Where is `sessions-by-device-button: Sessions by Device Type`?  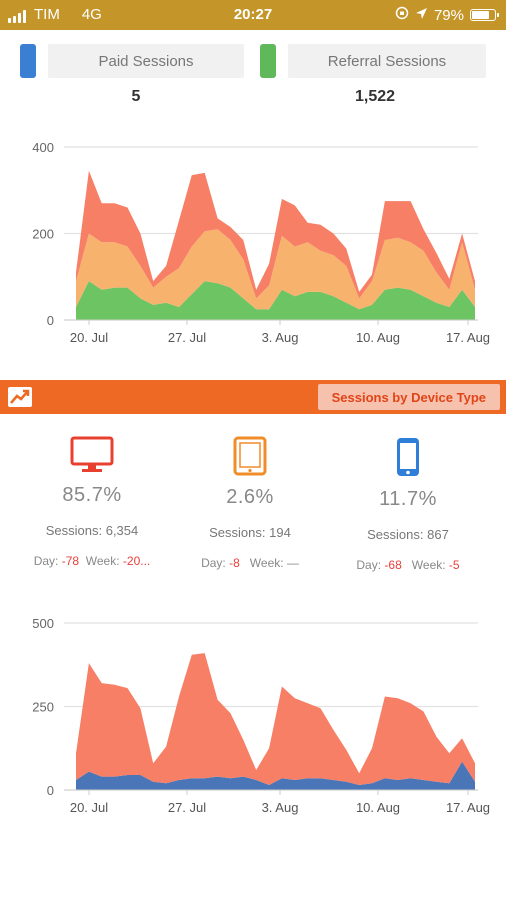
sessions-by-device-button: Sessions by Device Type is located at coordinates (408, 397).